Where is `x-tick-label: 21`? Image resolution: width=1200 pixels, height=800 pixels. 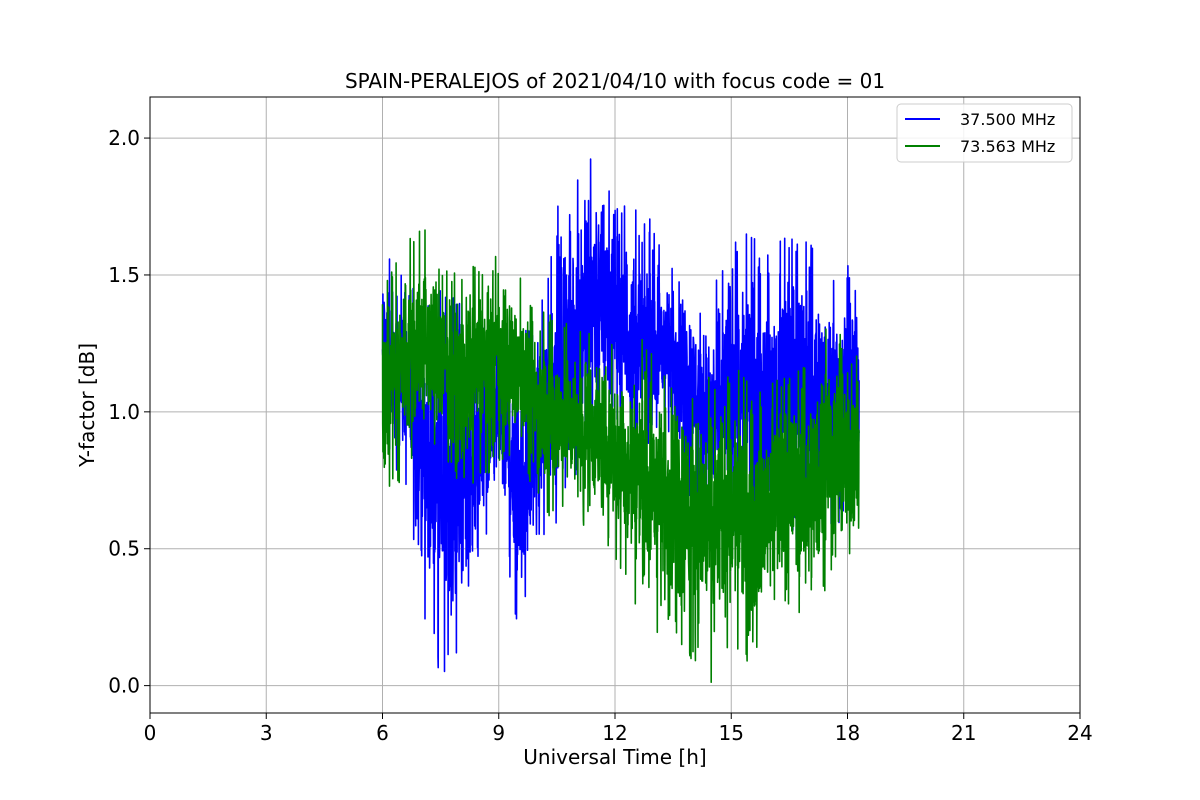 x-tick-label: 21 is located at coordinates (963, 733).